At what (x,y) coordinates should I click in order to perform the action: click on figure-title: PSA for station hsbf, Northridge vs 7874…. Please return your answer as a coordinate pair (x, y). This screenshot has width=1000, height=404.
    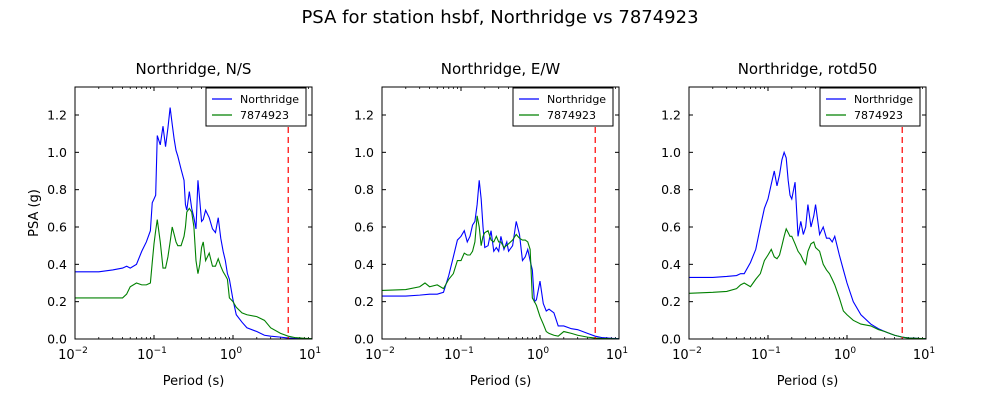
    Looking at the image, I should click on (499, 17).